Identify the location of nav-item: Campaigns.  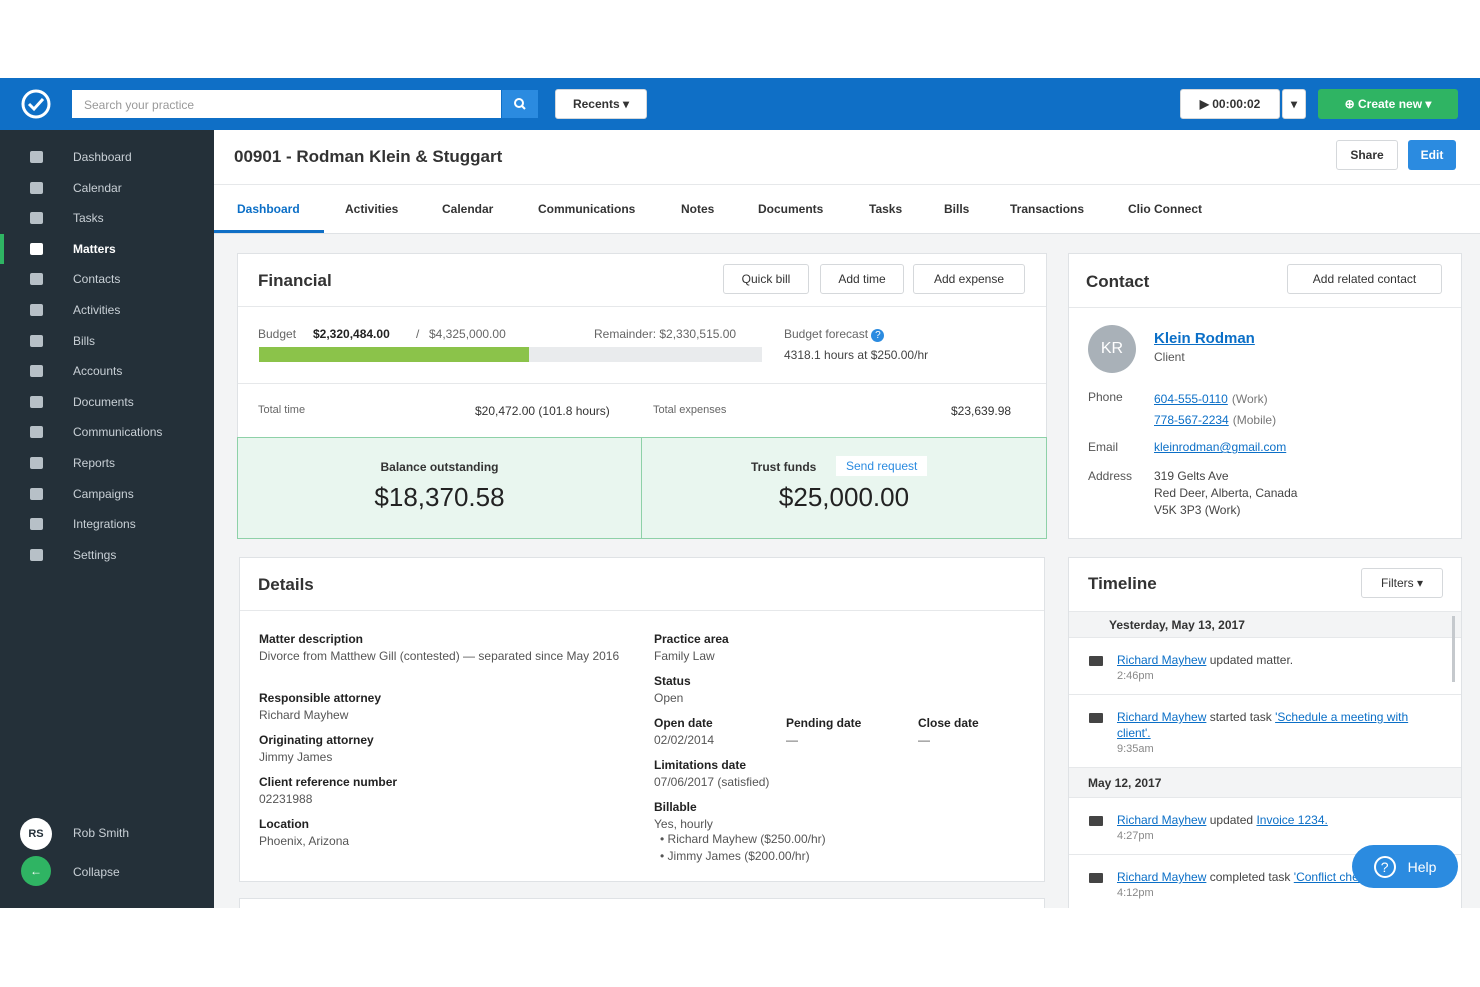
(107, 494).